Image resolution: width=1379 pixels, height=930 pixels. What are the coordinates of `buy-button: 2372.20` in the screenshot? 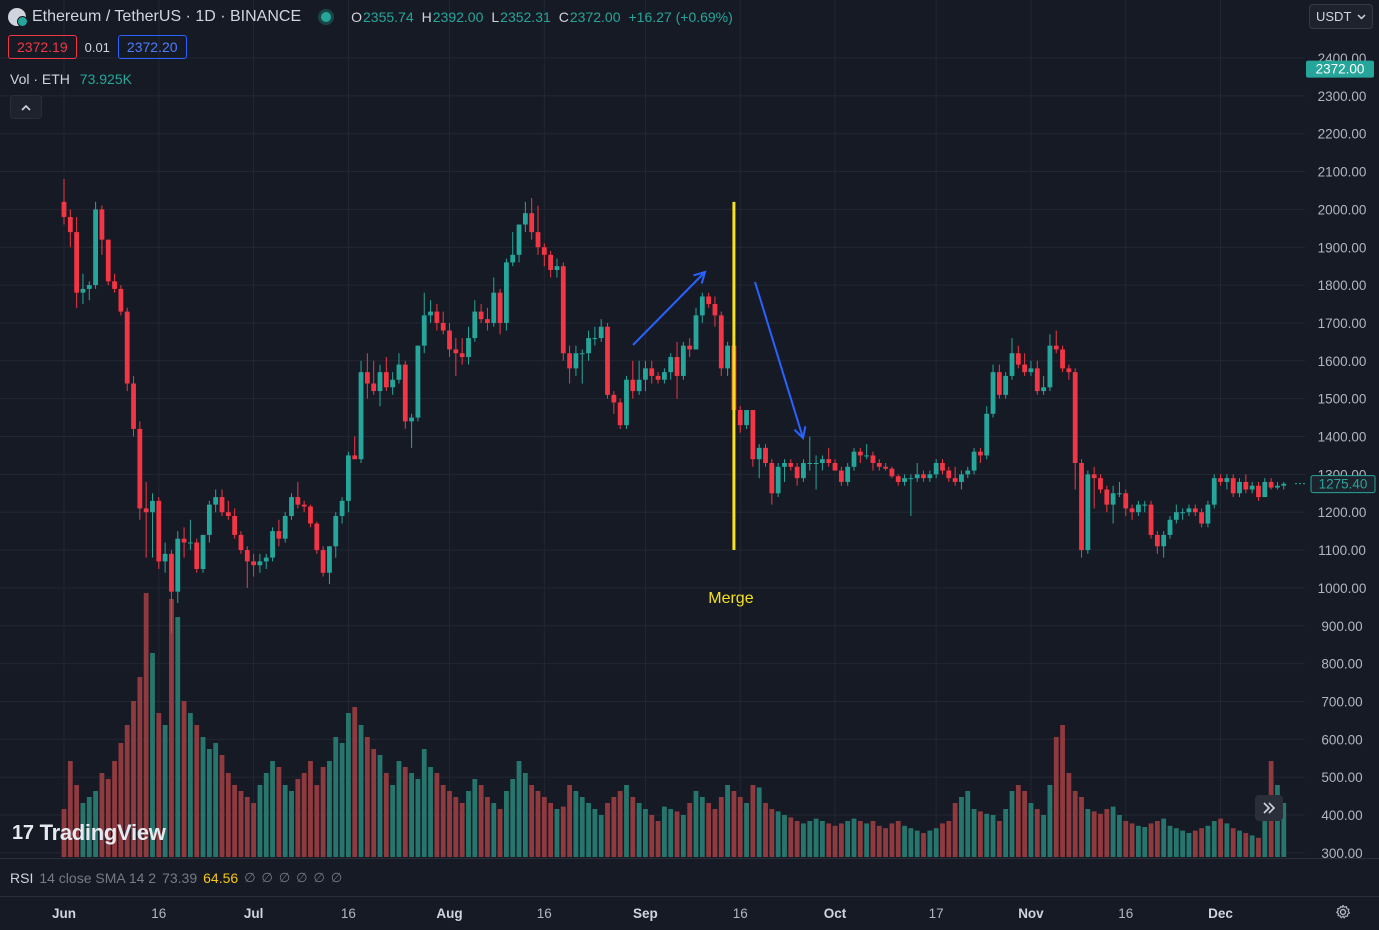 It's located at (152, 47).